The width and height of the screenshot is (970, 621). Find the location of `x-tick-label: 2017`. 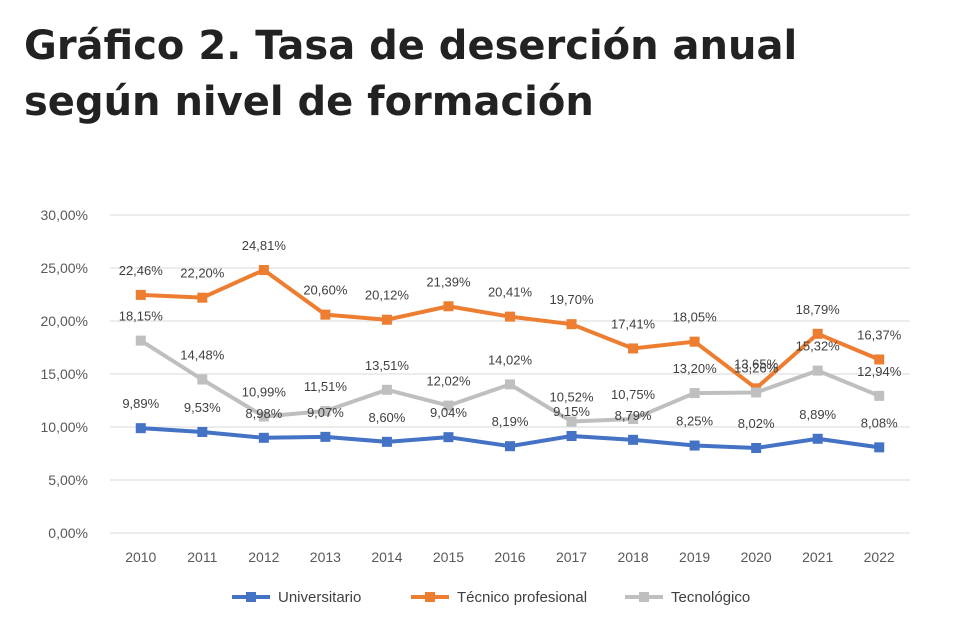

x-tick-label: 2017 is located at coordinates (571, 557).